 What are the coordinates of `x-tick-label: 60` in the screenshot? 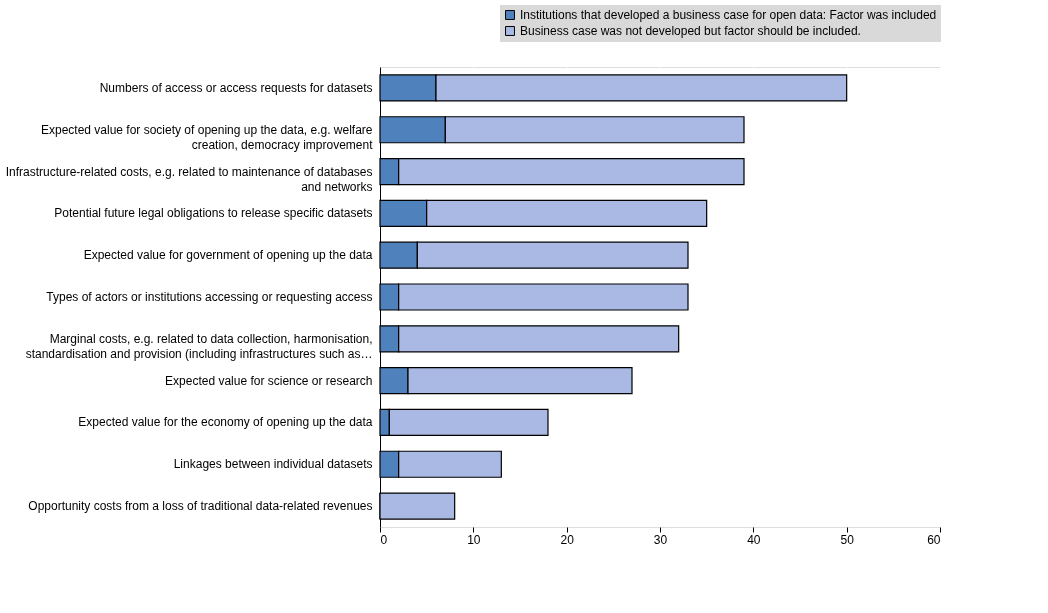 It's located at (934, 539).